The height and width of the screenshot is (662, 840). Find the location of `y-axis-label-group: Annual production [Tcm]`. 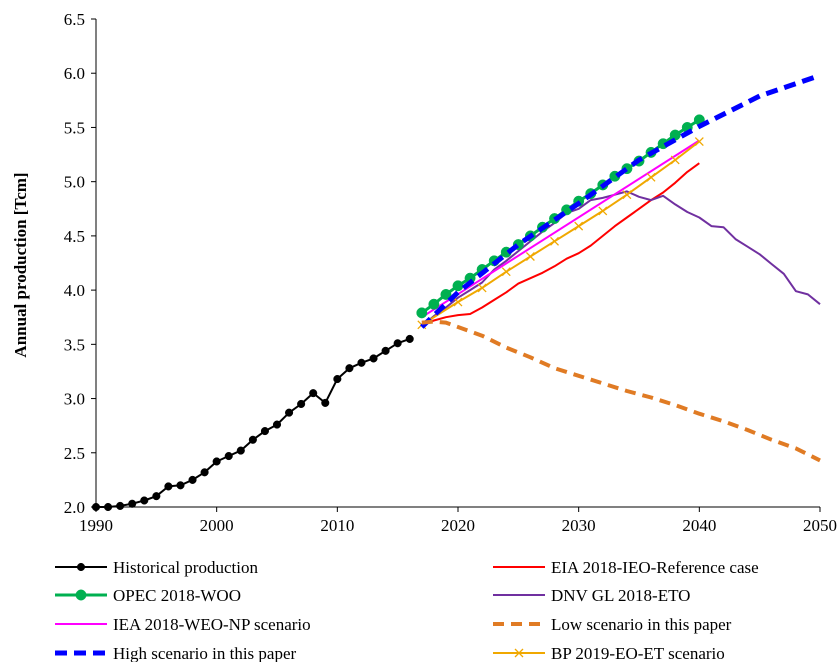

y-axis-label-group: Annual production [Tcm] is located at coordinates (20, 264).